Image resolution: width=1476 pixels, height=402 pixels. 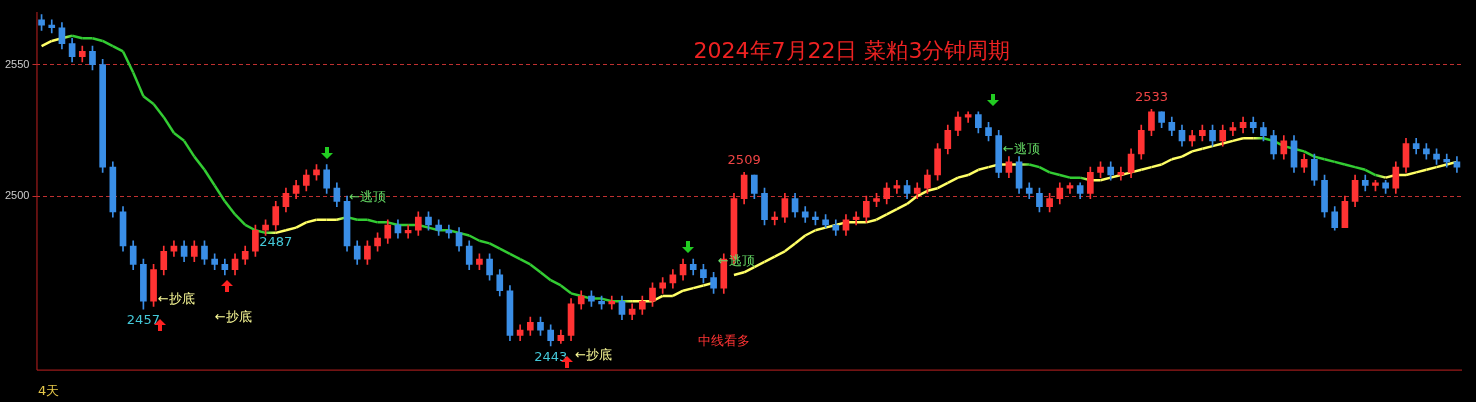 I want to click on annotation: 中线看多, so click(x=723, y=341).